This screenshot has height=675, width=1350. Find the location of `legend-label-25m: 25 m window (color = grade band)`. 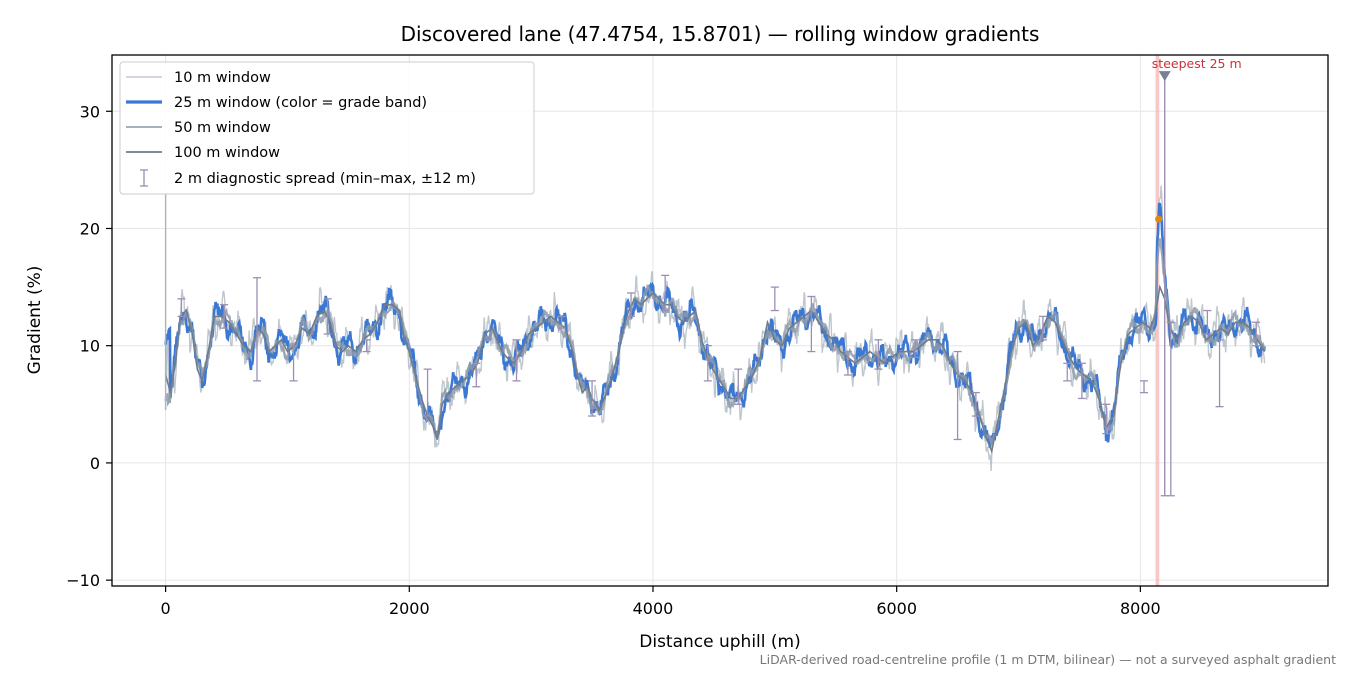

legend-label-25m: 25 m window (color = grade band) is located at coordinates (300, 103).